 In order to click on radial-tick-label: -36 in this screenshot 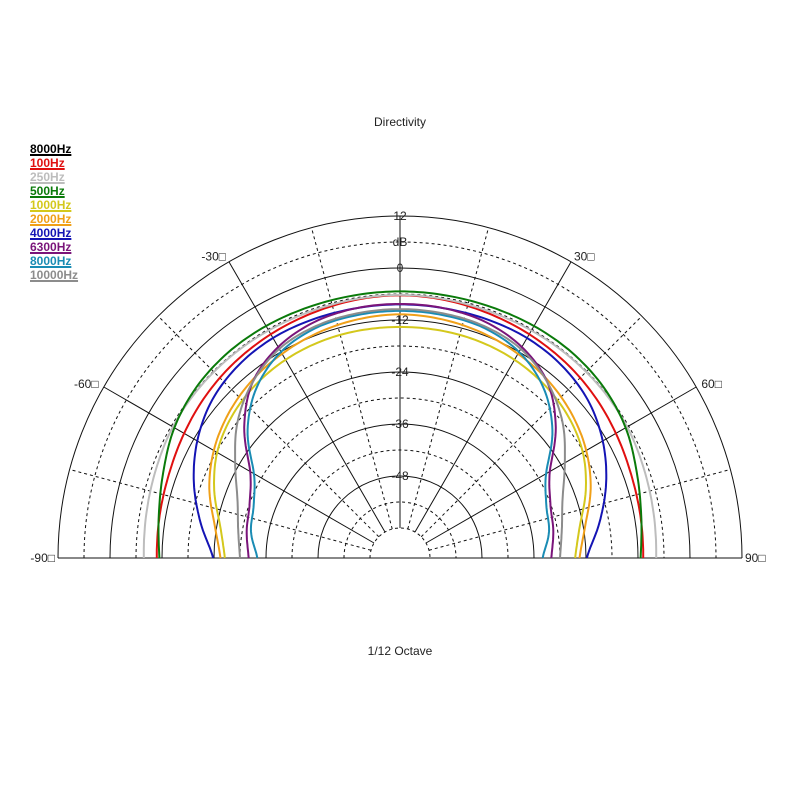, I will do `click(400, 424)`.